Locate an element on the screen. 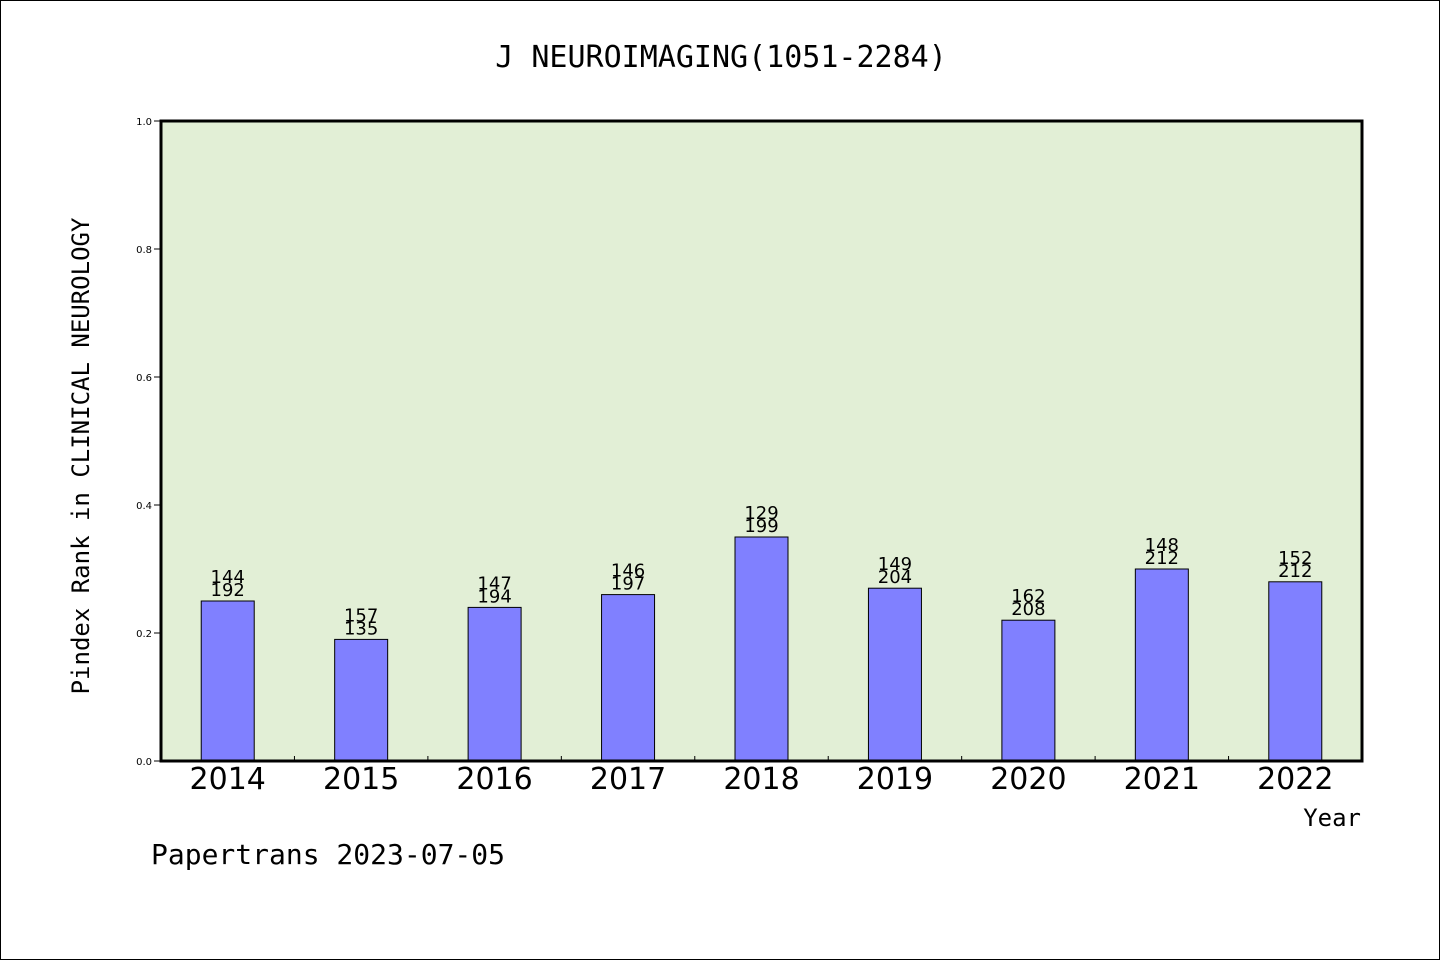 The width and height of the screenshot is (1440, 961). bar-2019 is located at coordinates (894, 674).